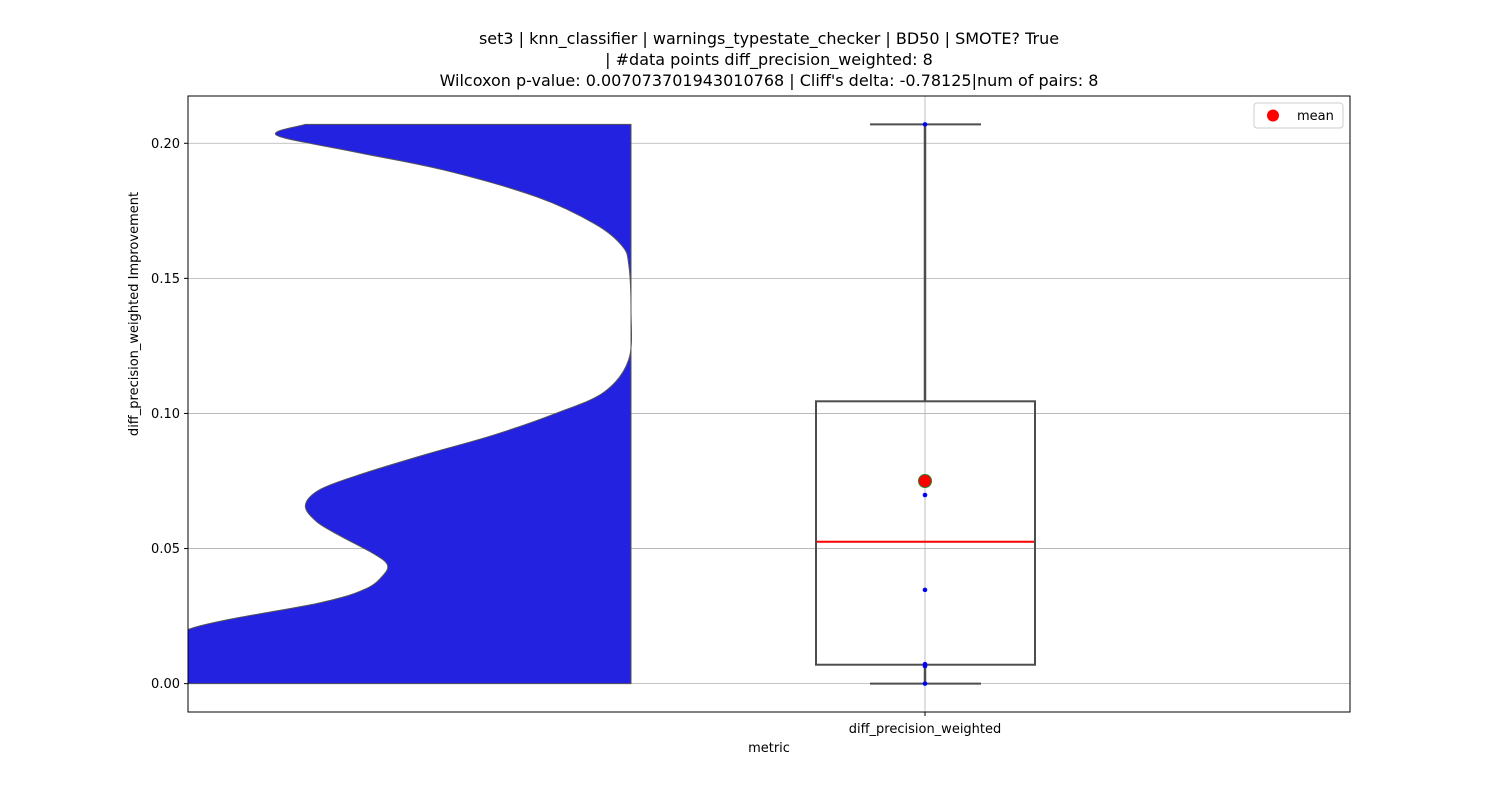  What do you see at coordinates (165, 684) in the screenshot?
I see `y-tick-label: 0.00` at bounding box center [165, 684].